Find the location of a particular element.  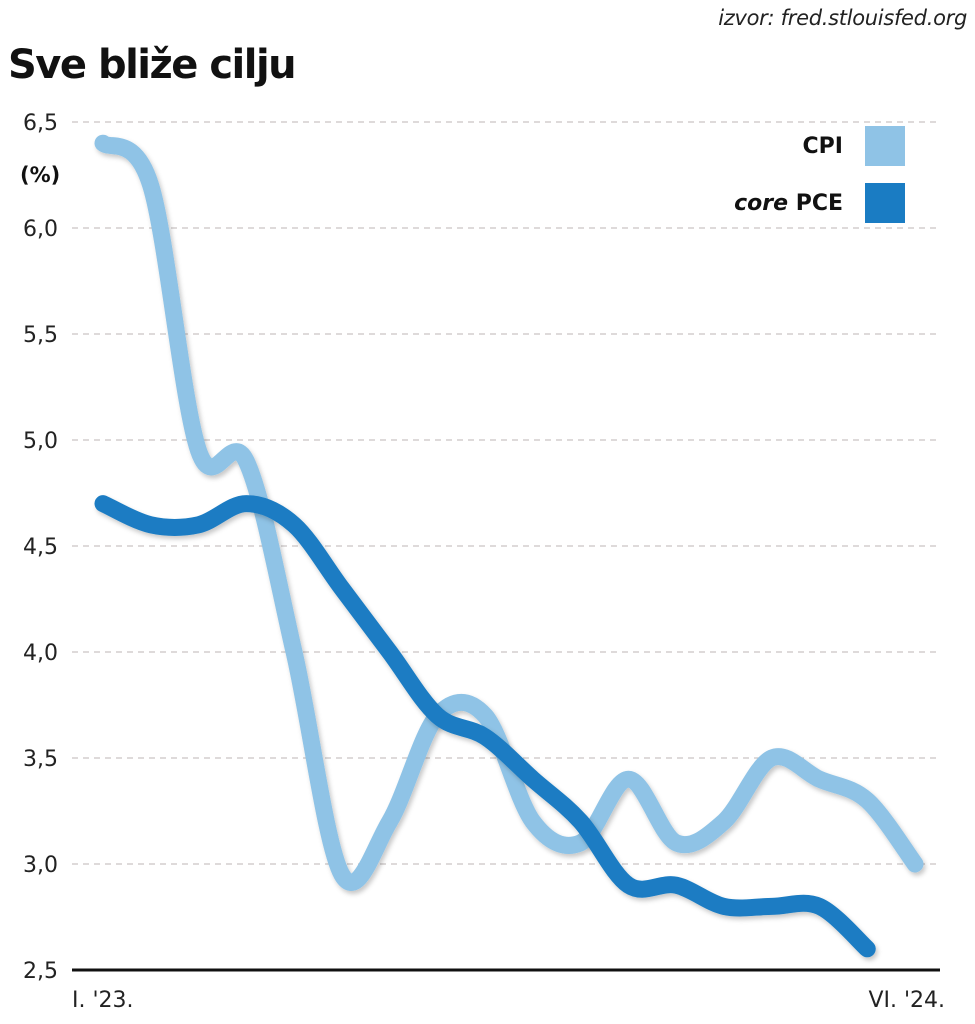

legend-item-cpi: CPI is located at coordinates (854, 146).